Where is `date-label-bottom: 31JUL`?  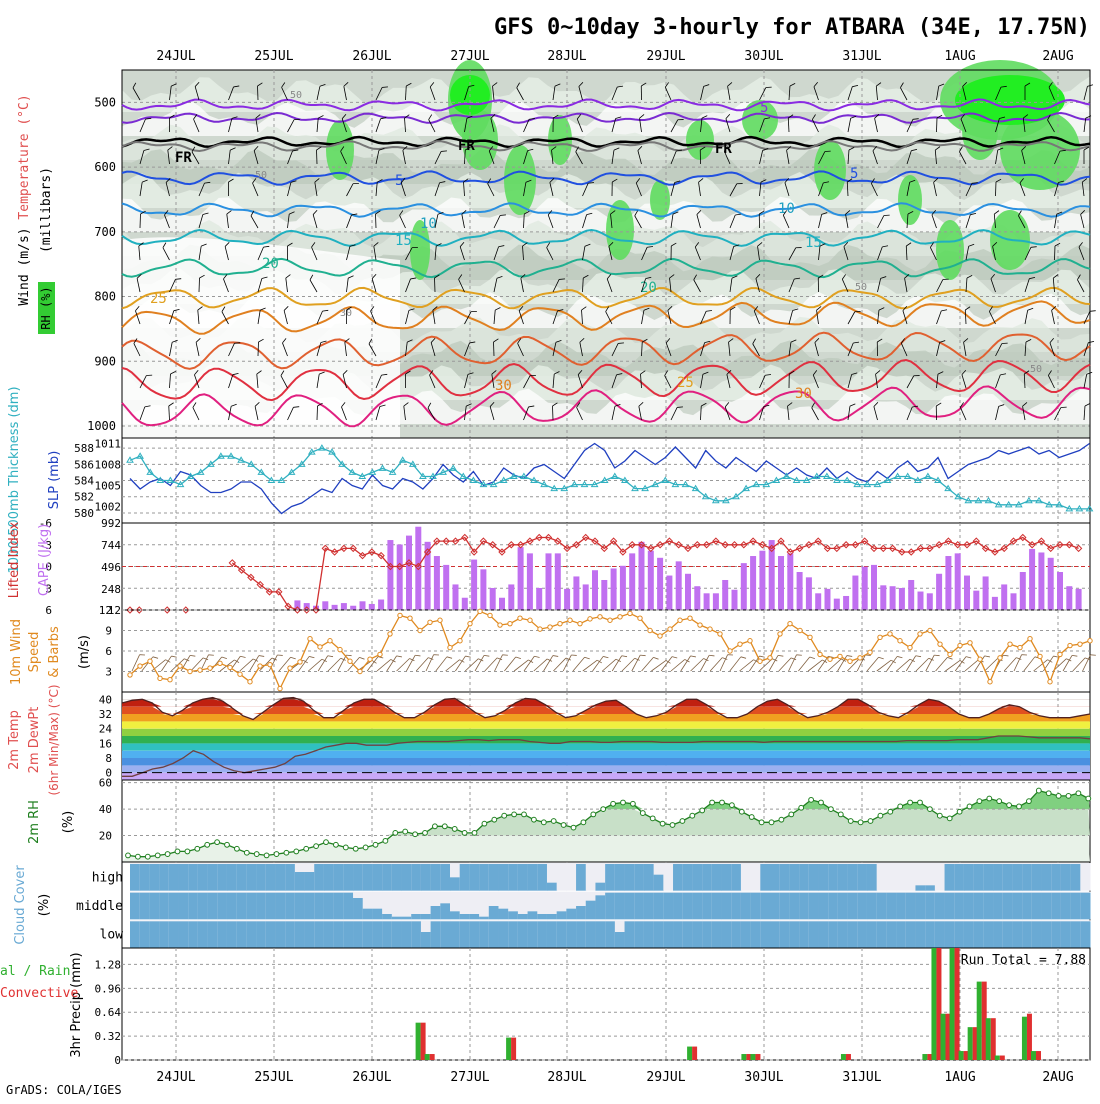 date-label-bottom: 31JUL is located at coordinates (861, 1077).